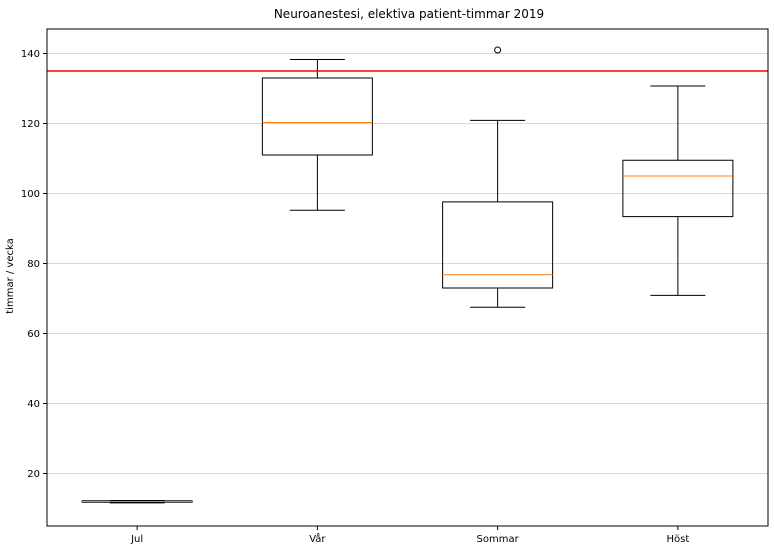 Image resolution: width=774 pixels, height=551 pixels. I want to click on x-tick-label: Jul, so click(136, 539).